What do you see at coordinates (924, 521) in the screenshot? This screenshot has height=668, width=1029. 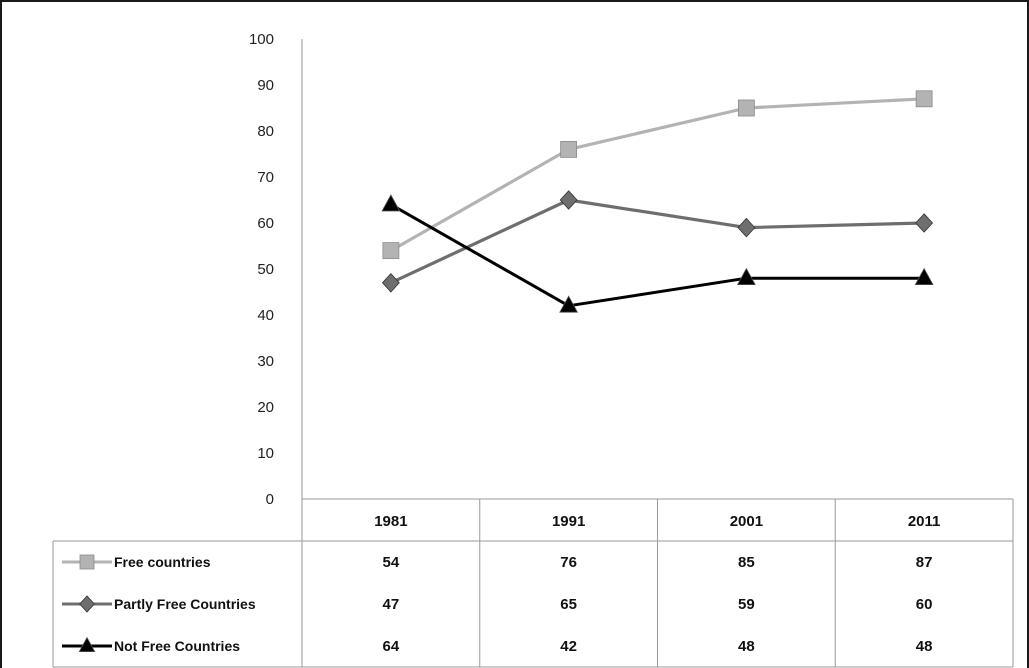 I see `x-category-label: 2011` at bounding box center [924, 521].